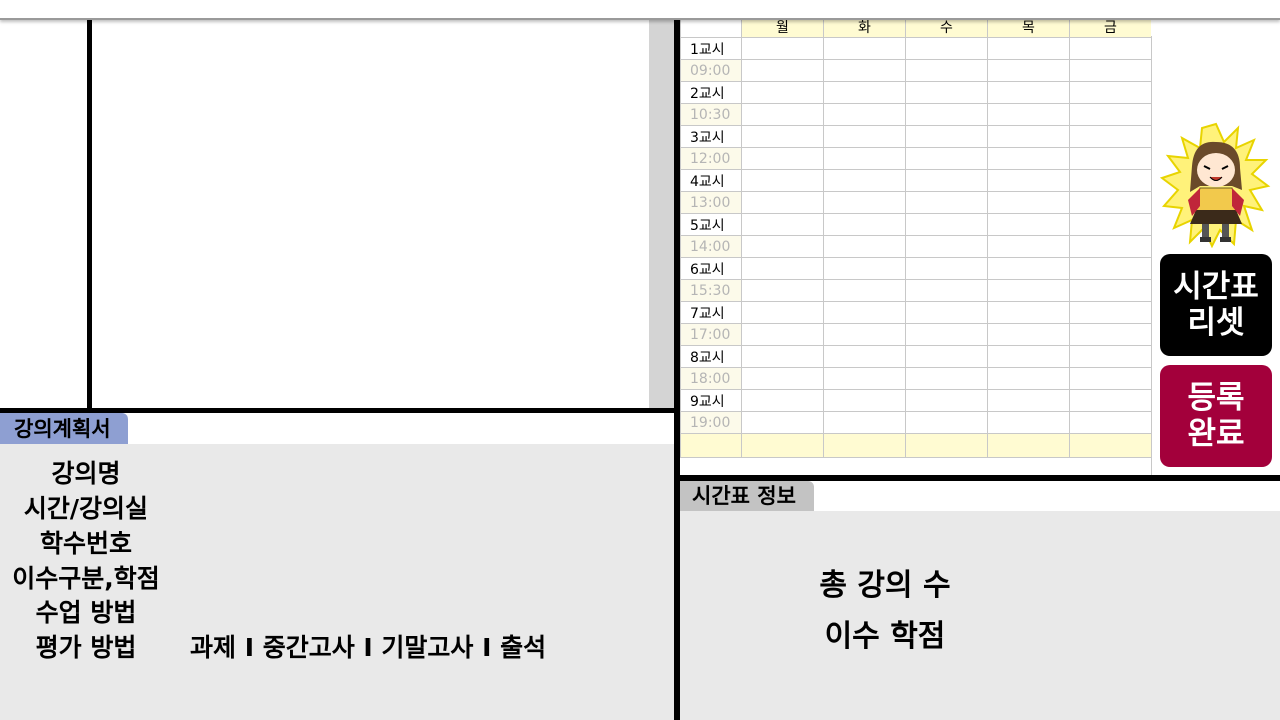  Describe the element at coordinates (1216, 416) in the screenshot. I see `register-complete-button: 등록 완료` at that location.